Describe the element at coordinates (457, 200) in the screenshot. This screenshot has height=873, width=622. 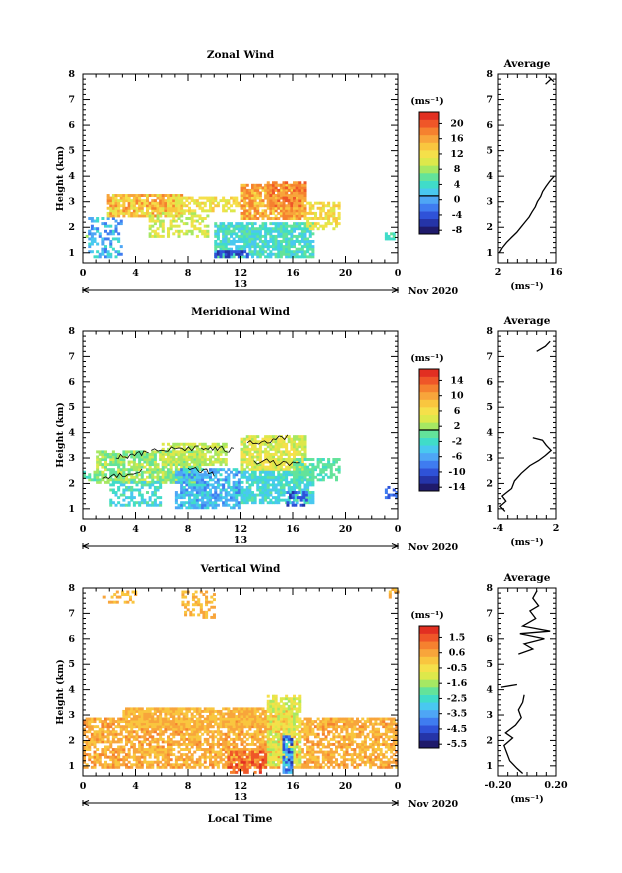
I see `colorbar-tick-label: 0` at that location.